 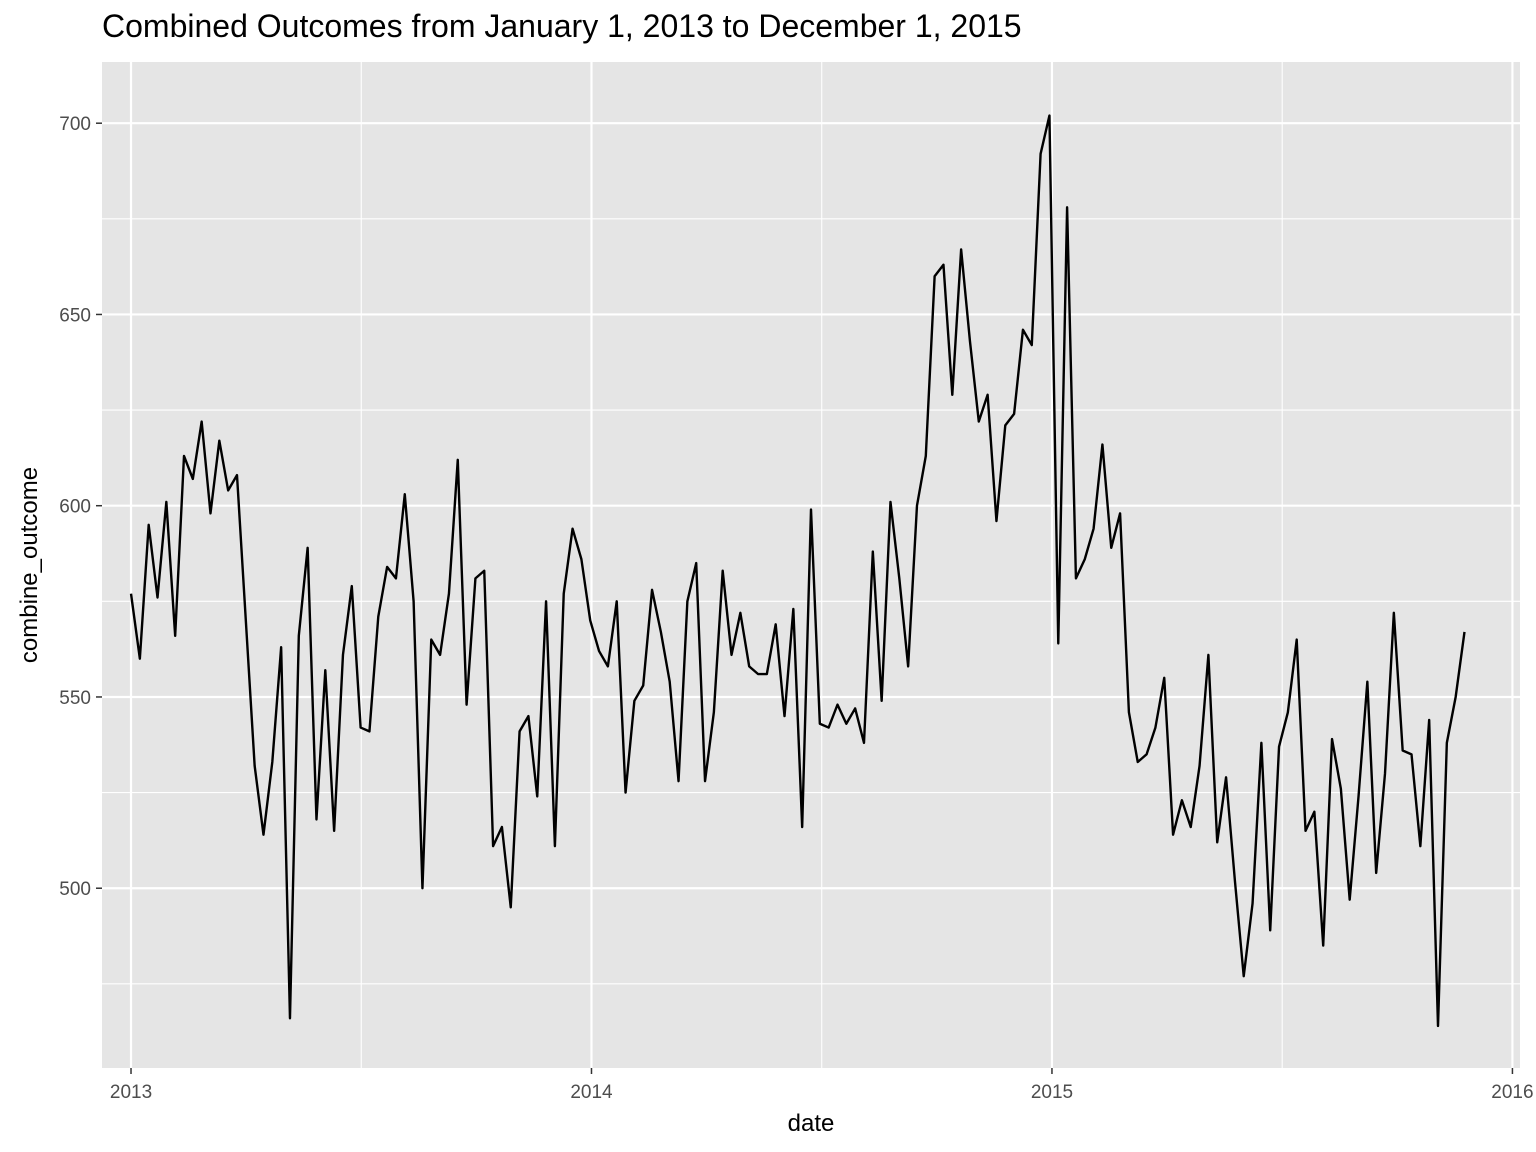 I want to click on x-axis: 2013 2014 2015 2016, so click(x=822, y=1085).